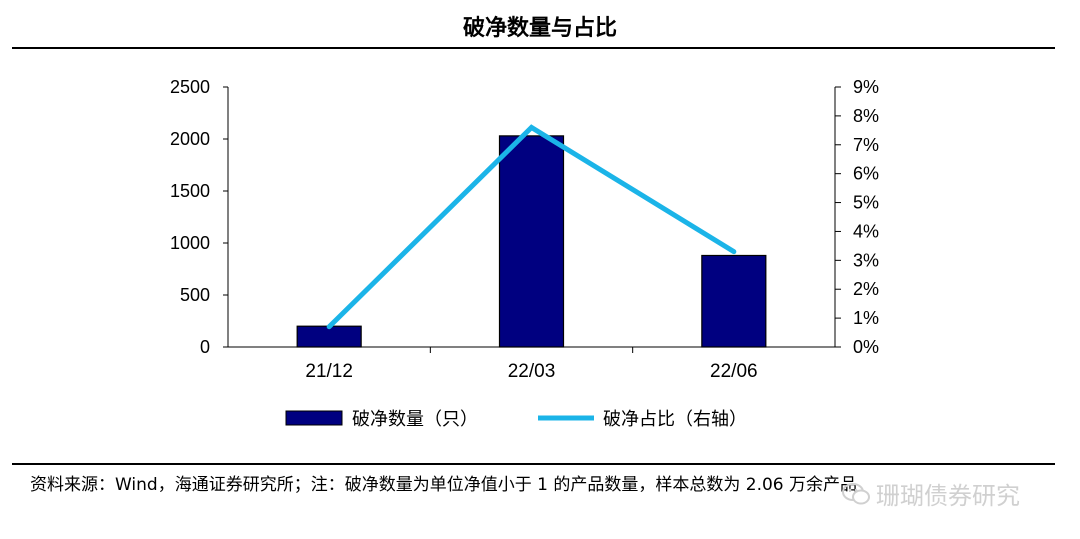  What do you see at coordinates (415, 419) in the screenshot?
I see `legend-bar-label: 破净数量（只）` at bounding box center [415, 419].